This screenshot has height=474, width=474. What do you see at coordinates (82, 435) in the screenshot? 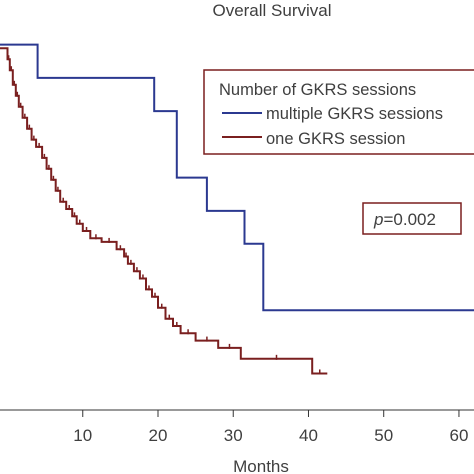
I see `x-tick-label-10: 10` at bounding box center [82, 435].